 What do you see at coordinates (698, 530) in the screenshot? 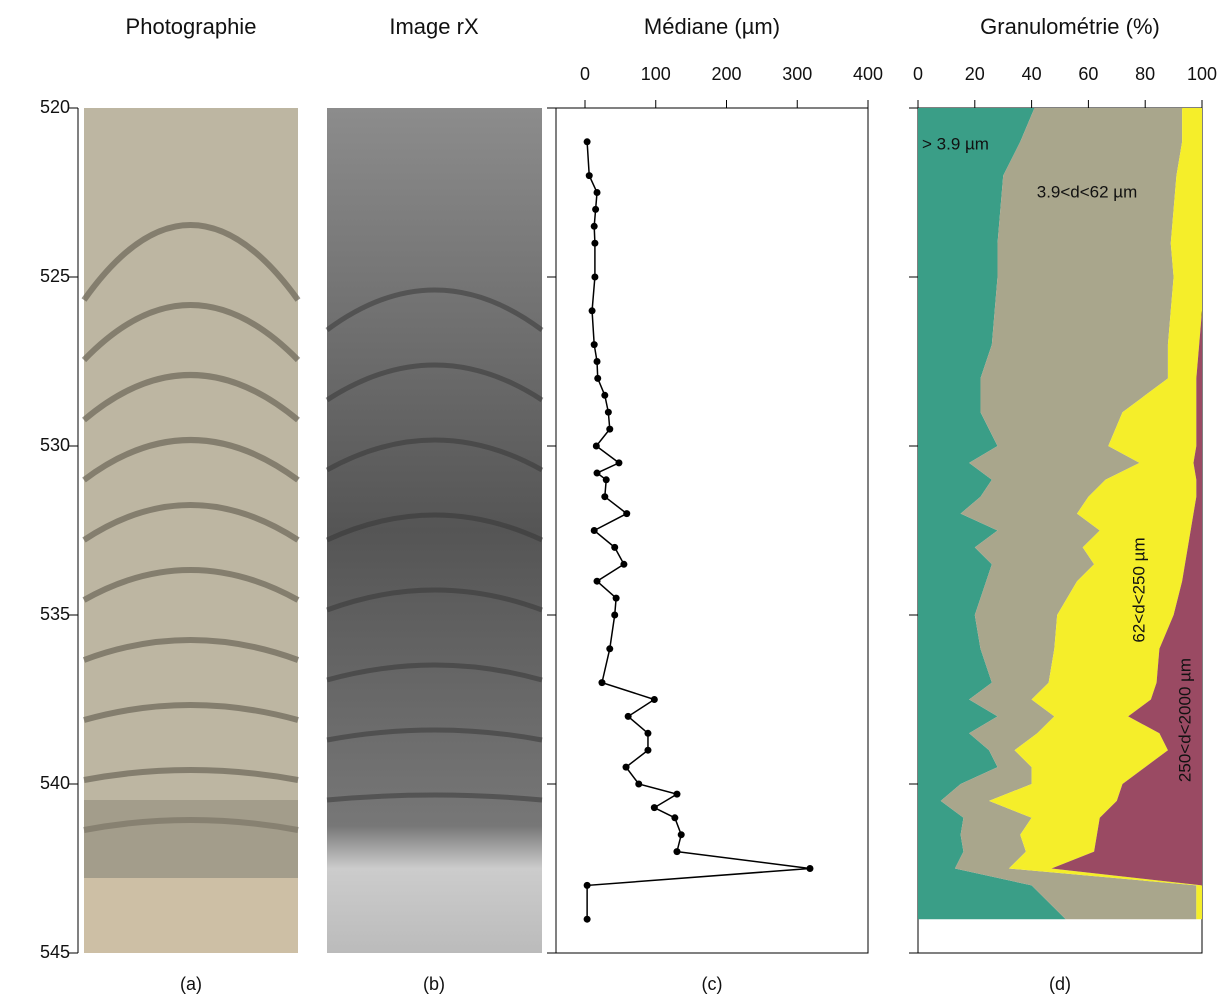
I see `median-line` at bounding box center [698, 530].